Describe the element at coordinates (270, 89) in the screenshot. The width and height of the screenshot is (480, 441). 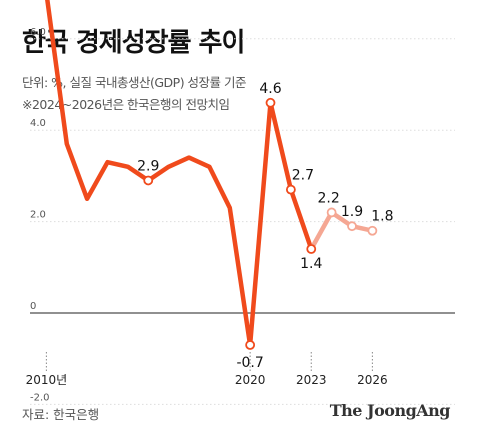
I see `data-label: 4.6` at that location.